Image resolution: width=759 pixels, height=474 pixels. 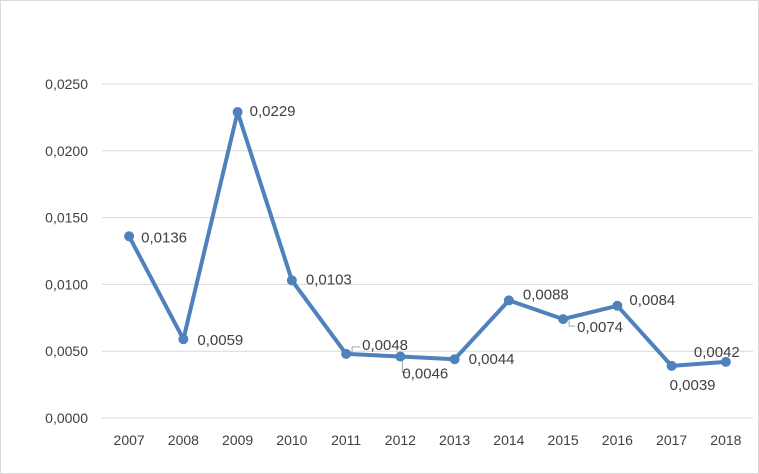 I want to click on x-tick-label: 2016, so click(x=617, y=440).